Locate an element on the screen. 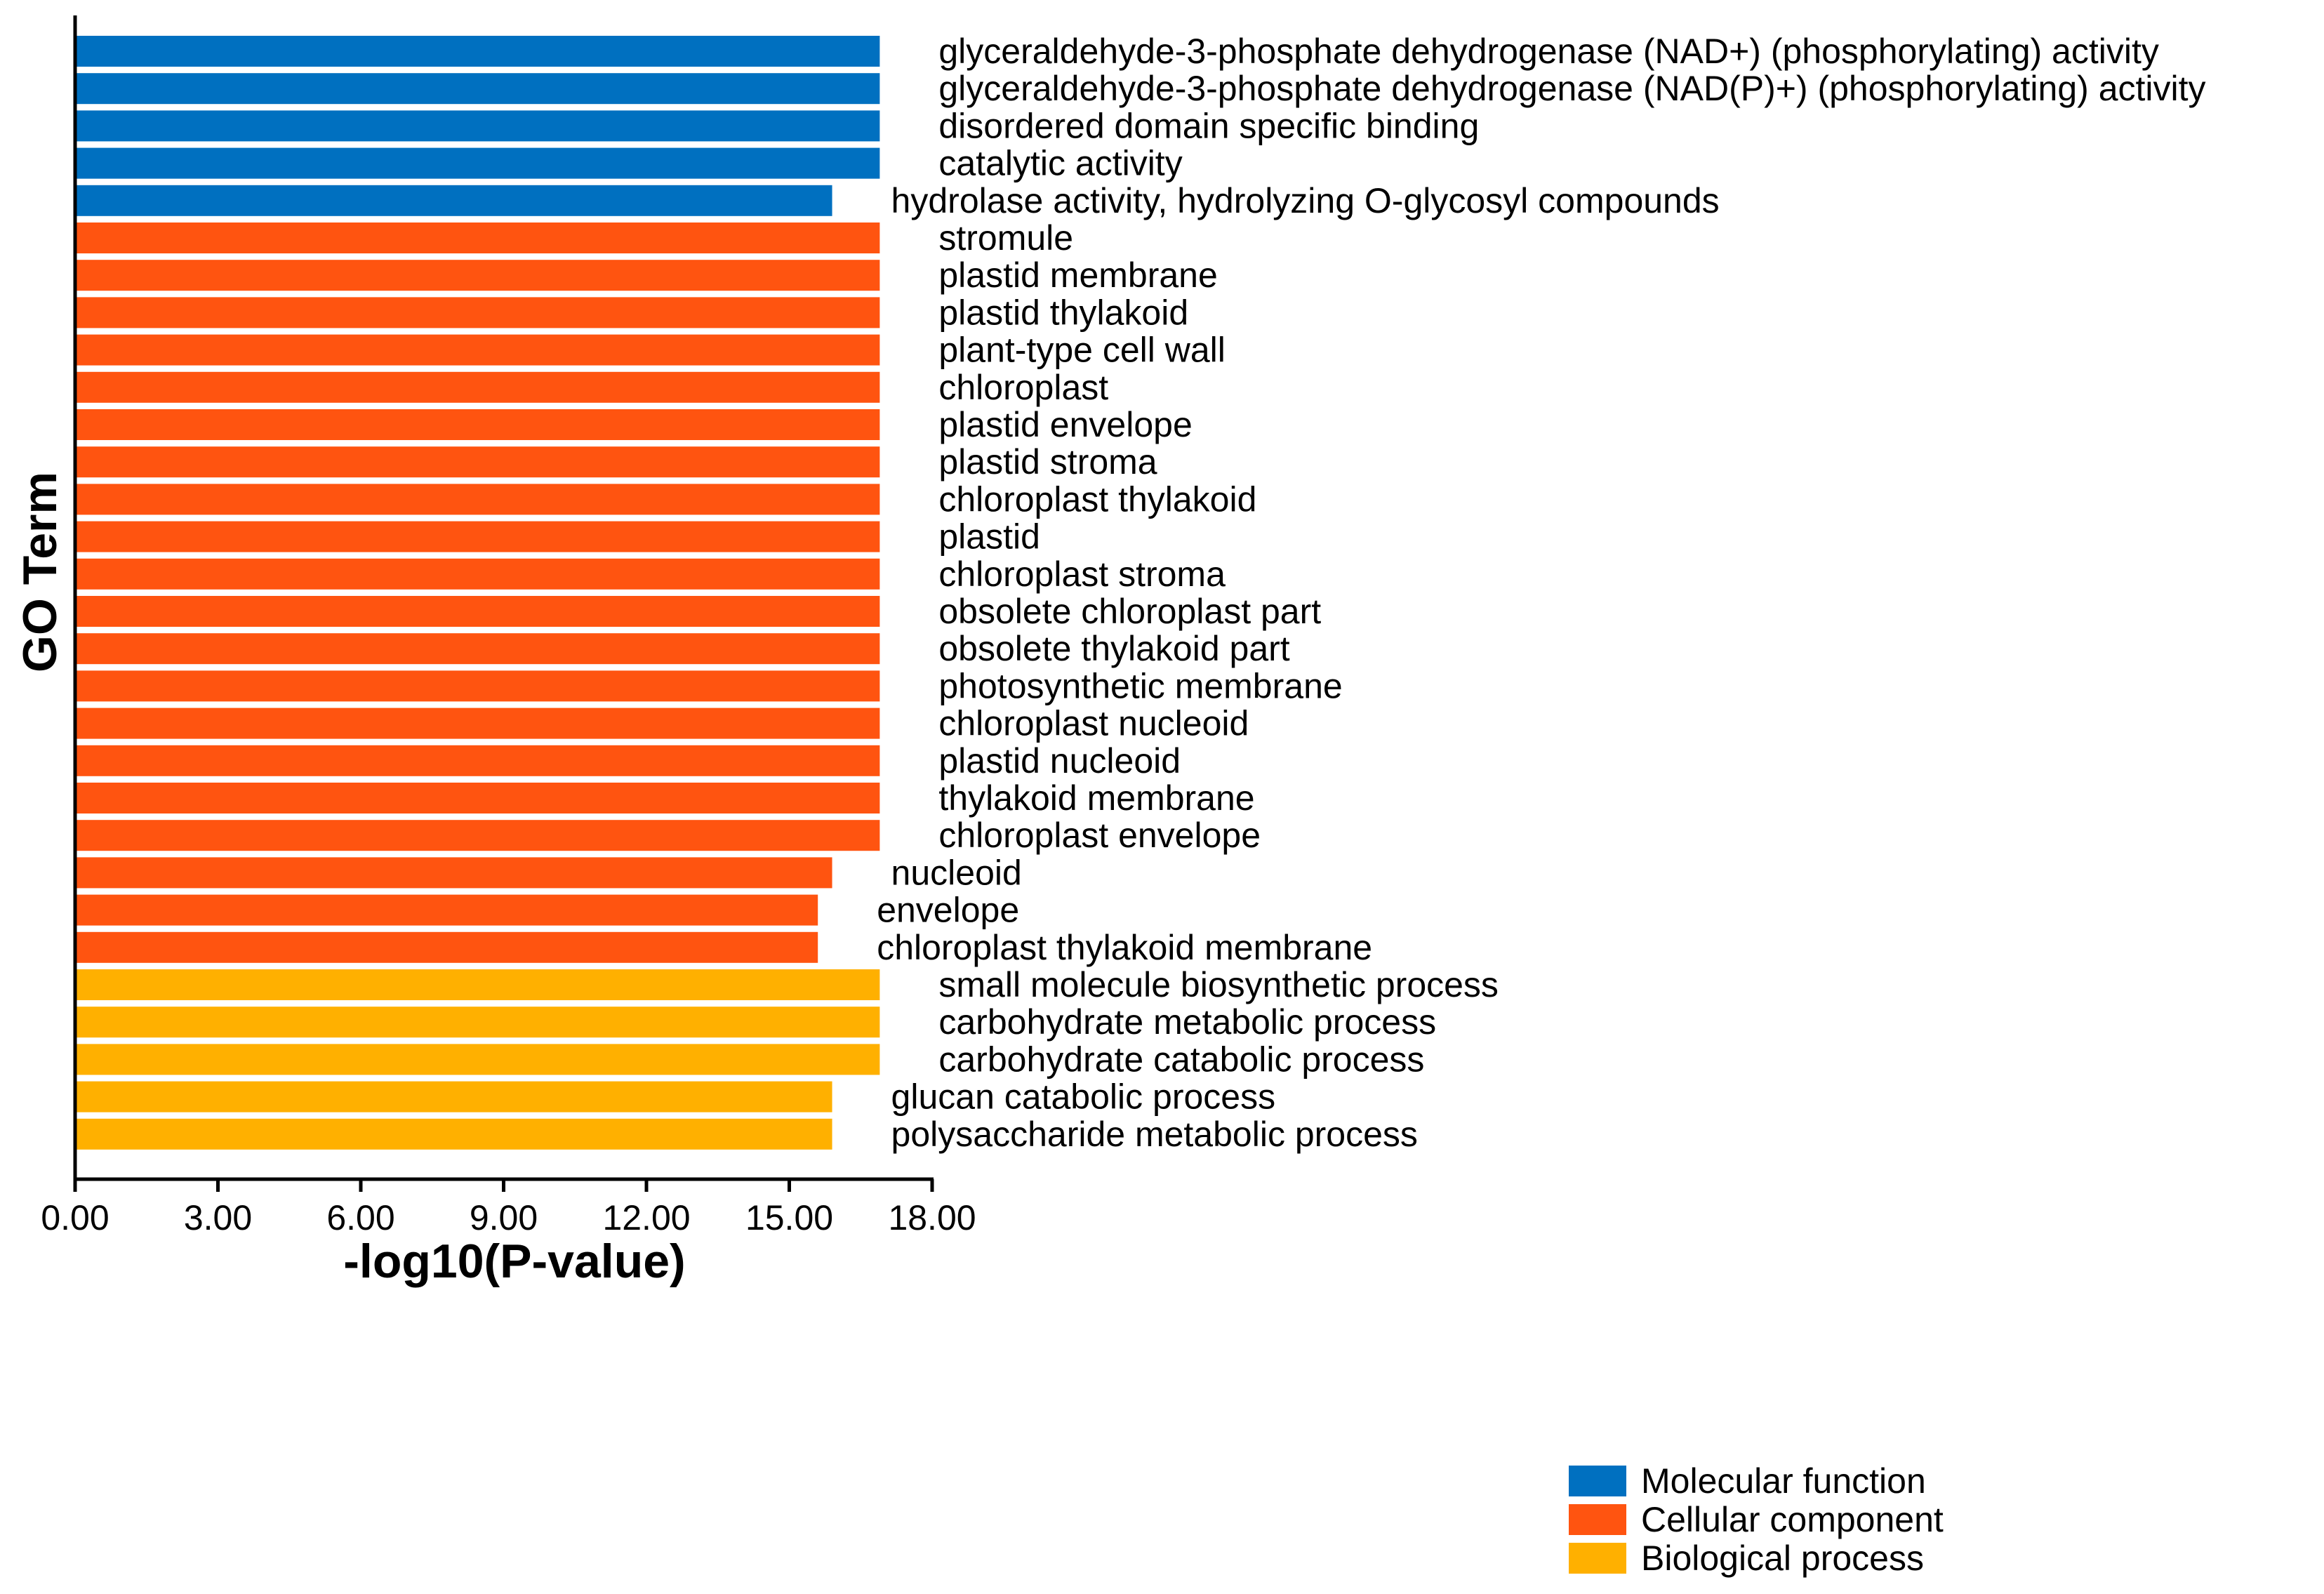 This screenshot has width=2324, height=1594. bar-label: plastid envelope is located at coordinates (1065, 425).